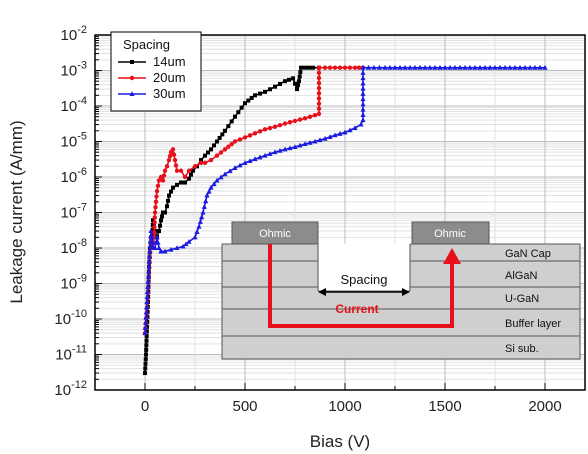 The width and height of the screenshot is (588, 454). I want to click on current-path, so click(361, 286).